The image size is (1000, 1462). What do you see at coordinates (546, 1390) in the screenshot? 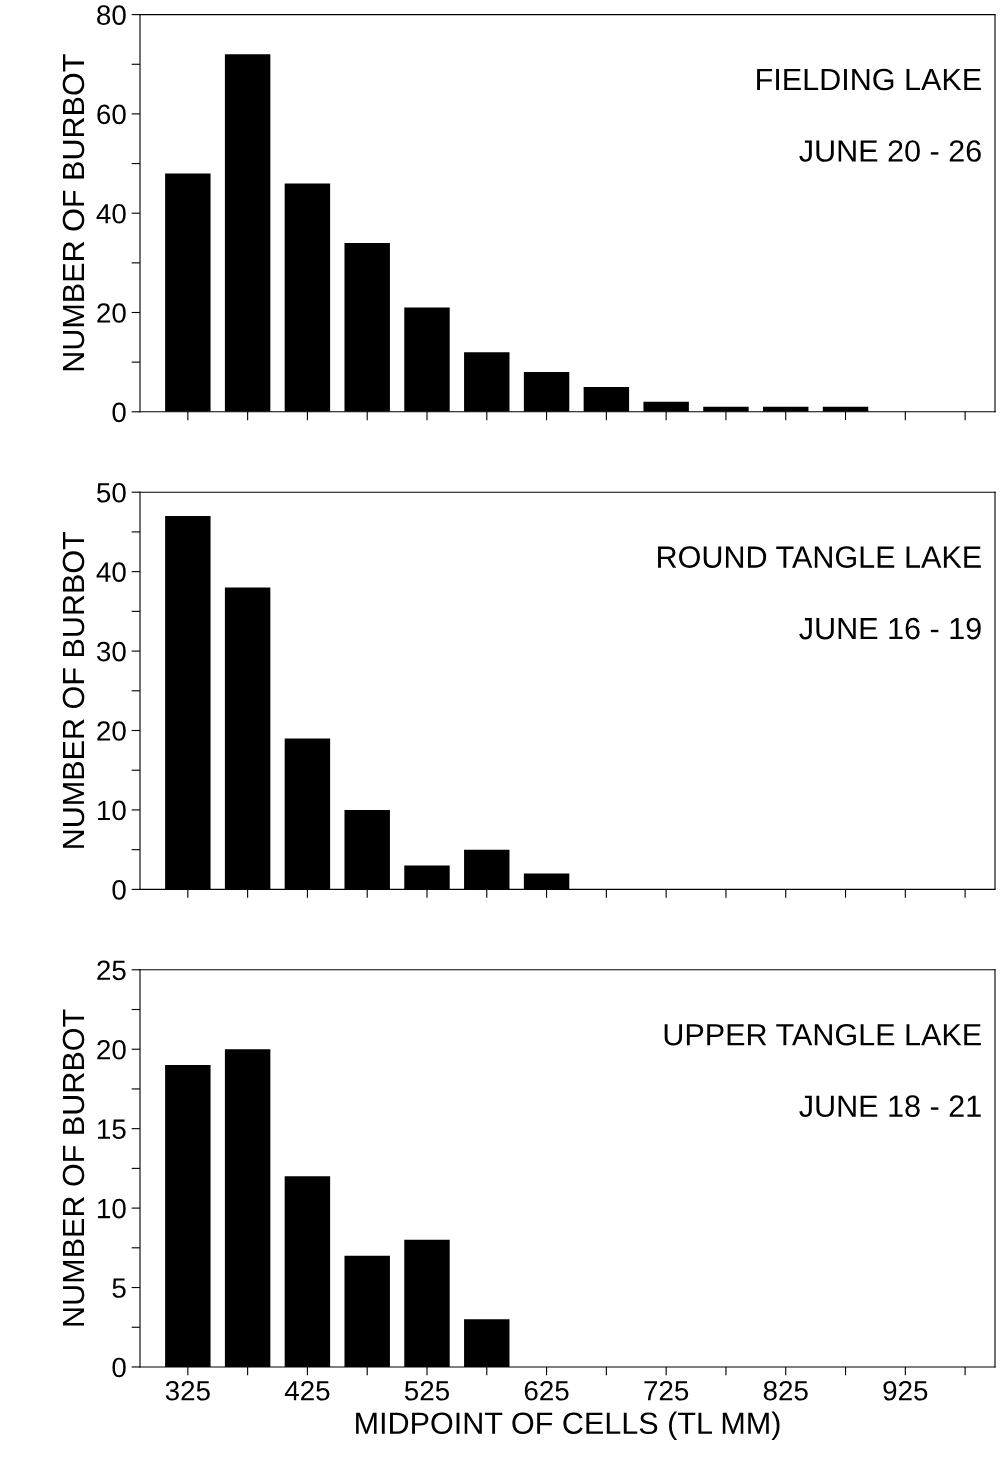
I see `x-tick-label: 625` at bounding box center [546, 1390].